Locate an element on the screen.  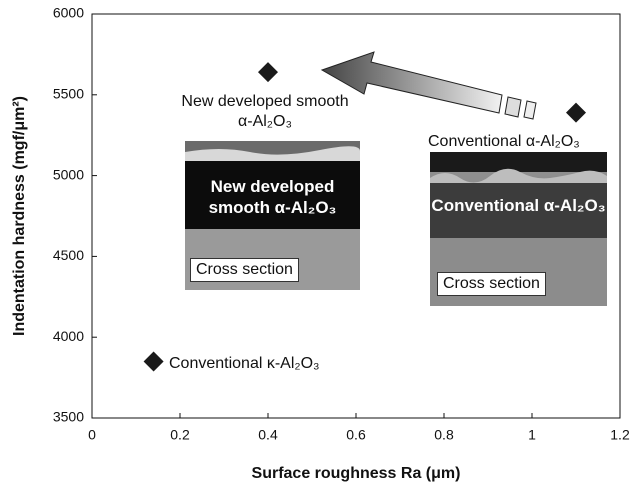
point-label: Conventional κ-Al₂O₃ is located at coordinates (244, 363).